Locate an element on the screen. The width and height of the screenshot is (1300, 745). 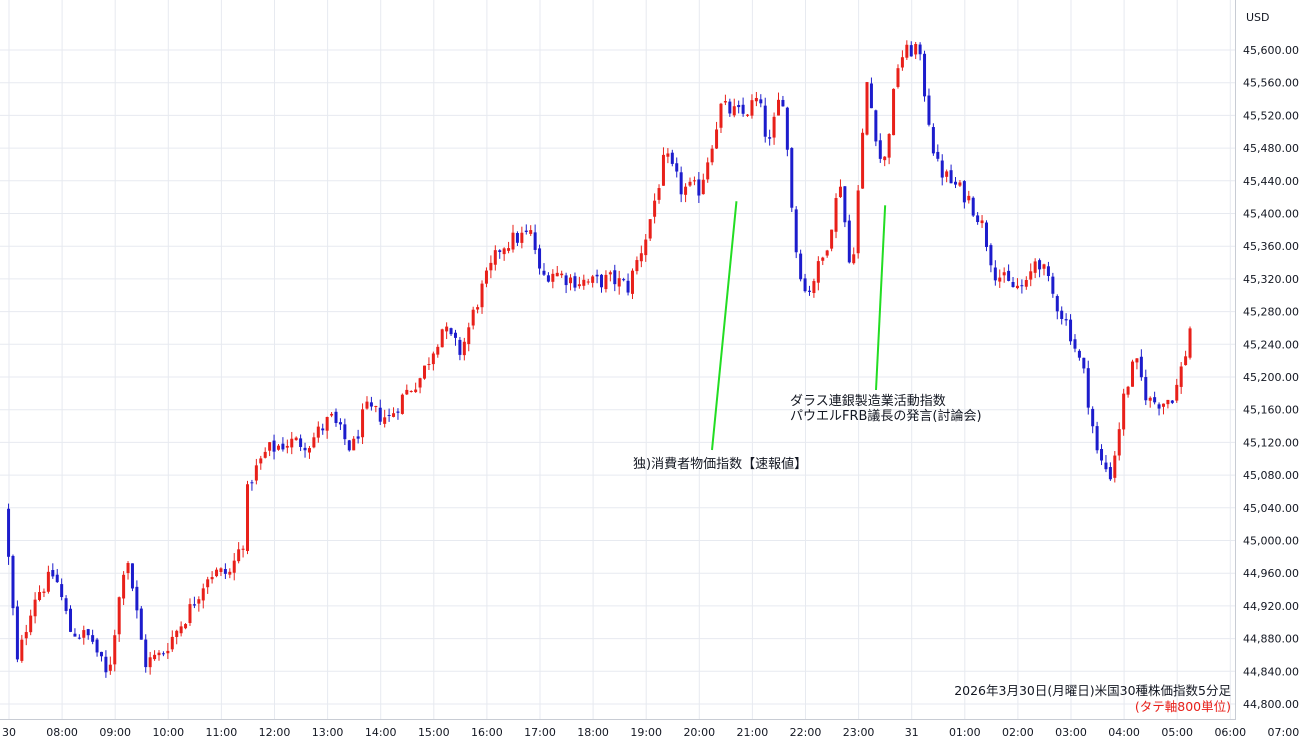
annotation-line is located at coordinates (724, 326).